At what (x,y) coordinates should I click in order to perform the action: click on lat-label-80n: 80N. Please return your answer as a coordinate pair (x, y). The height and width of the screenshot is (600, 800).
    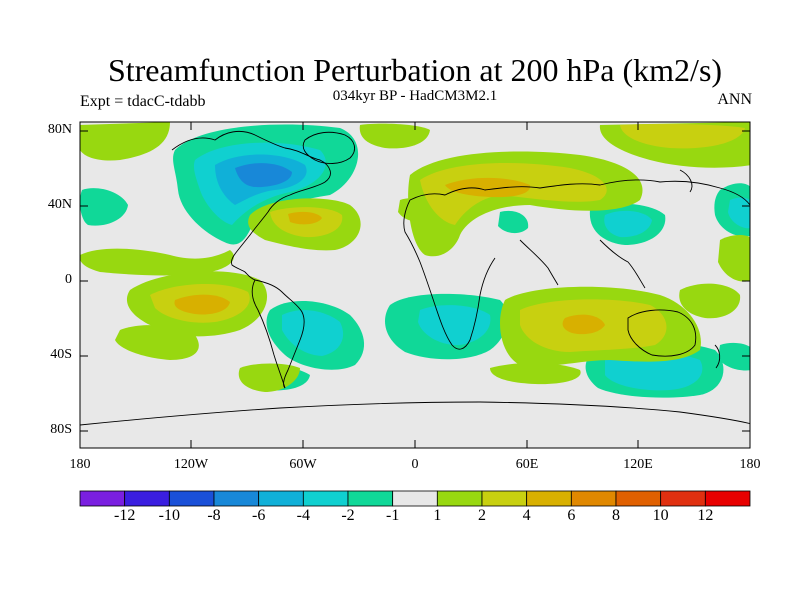
    Looking at the image, I should click on (59, 129).